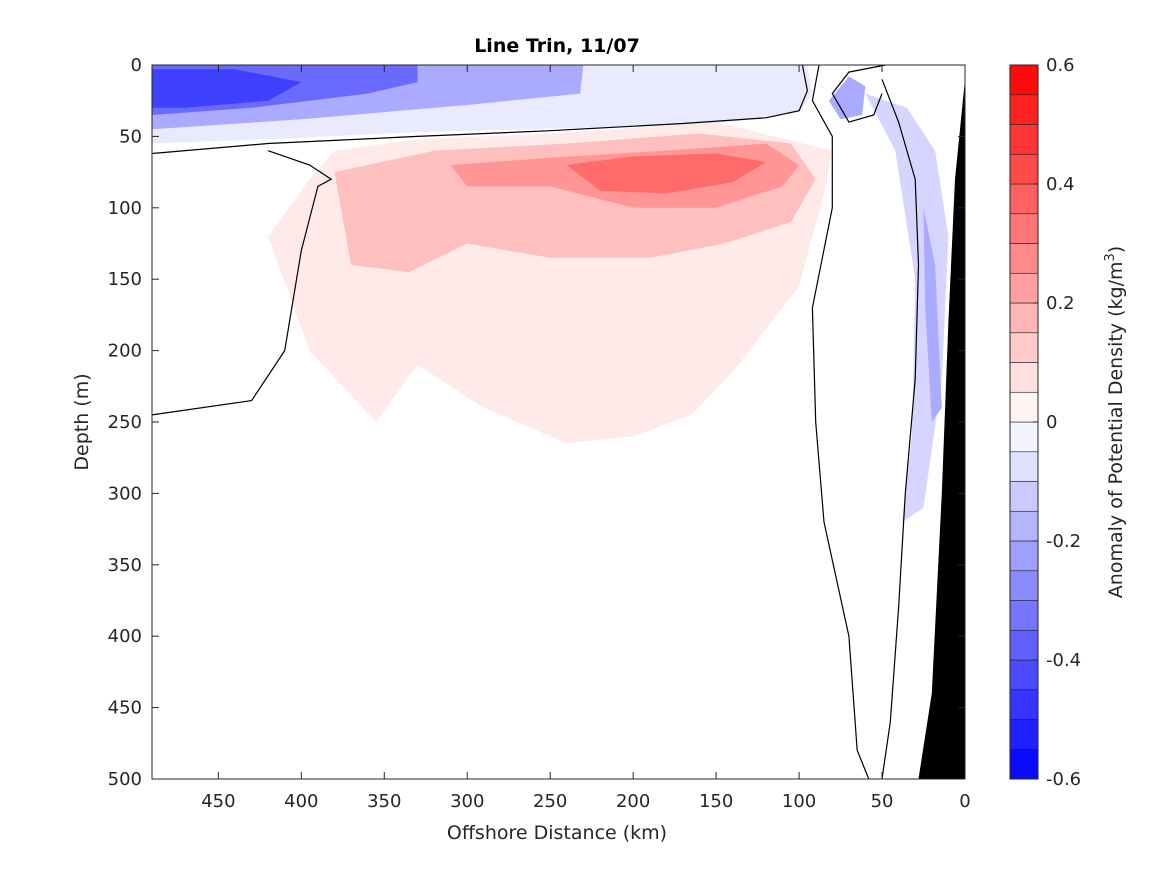 This screenshot has width=1167, height=875. What do you see at coordinates (666, 173) in the screenshot?
I see `contour-region-subsurface-positive-core` at bounding box center [666, 173].